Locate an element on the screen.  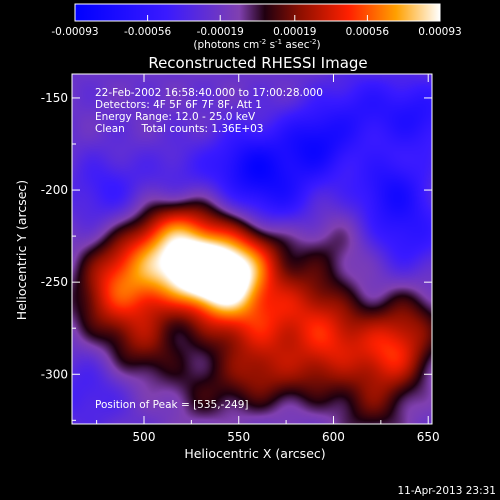
annotation-energy: Energy Range: 12.0 - 25.0 keV is located at coordinates (175, 117).